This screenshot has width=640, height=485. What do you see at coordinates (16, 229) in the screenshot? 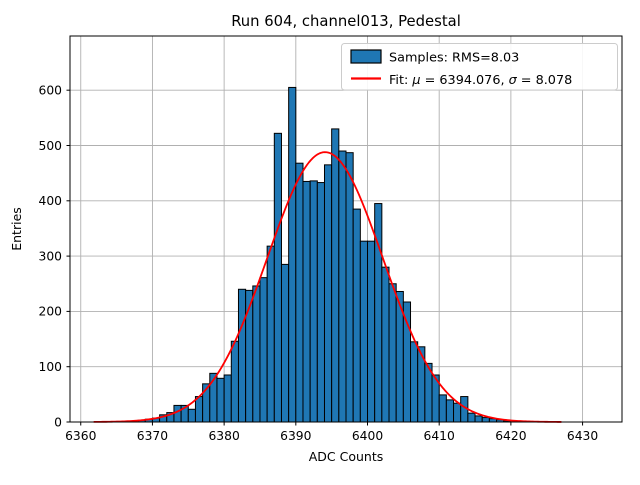
I see `y-axis-label: Entries` at bounding box center [16, 229].